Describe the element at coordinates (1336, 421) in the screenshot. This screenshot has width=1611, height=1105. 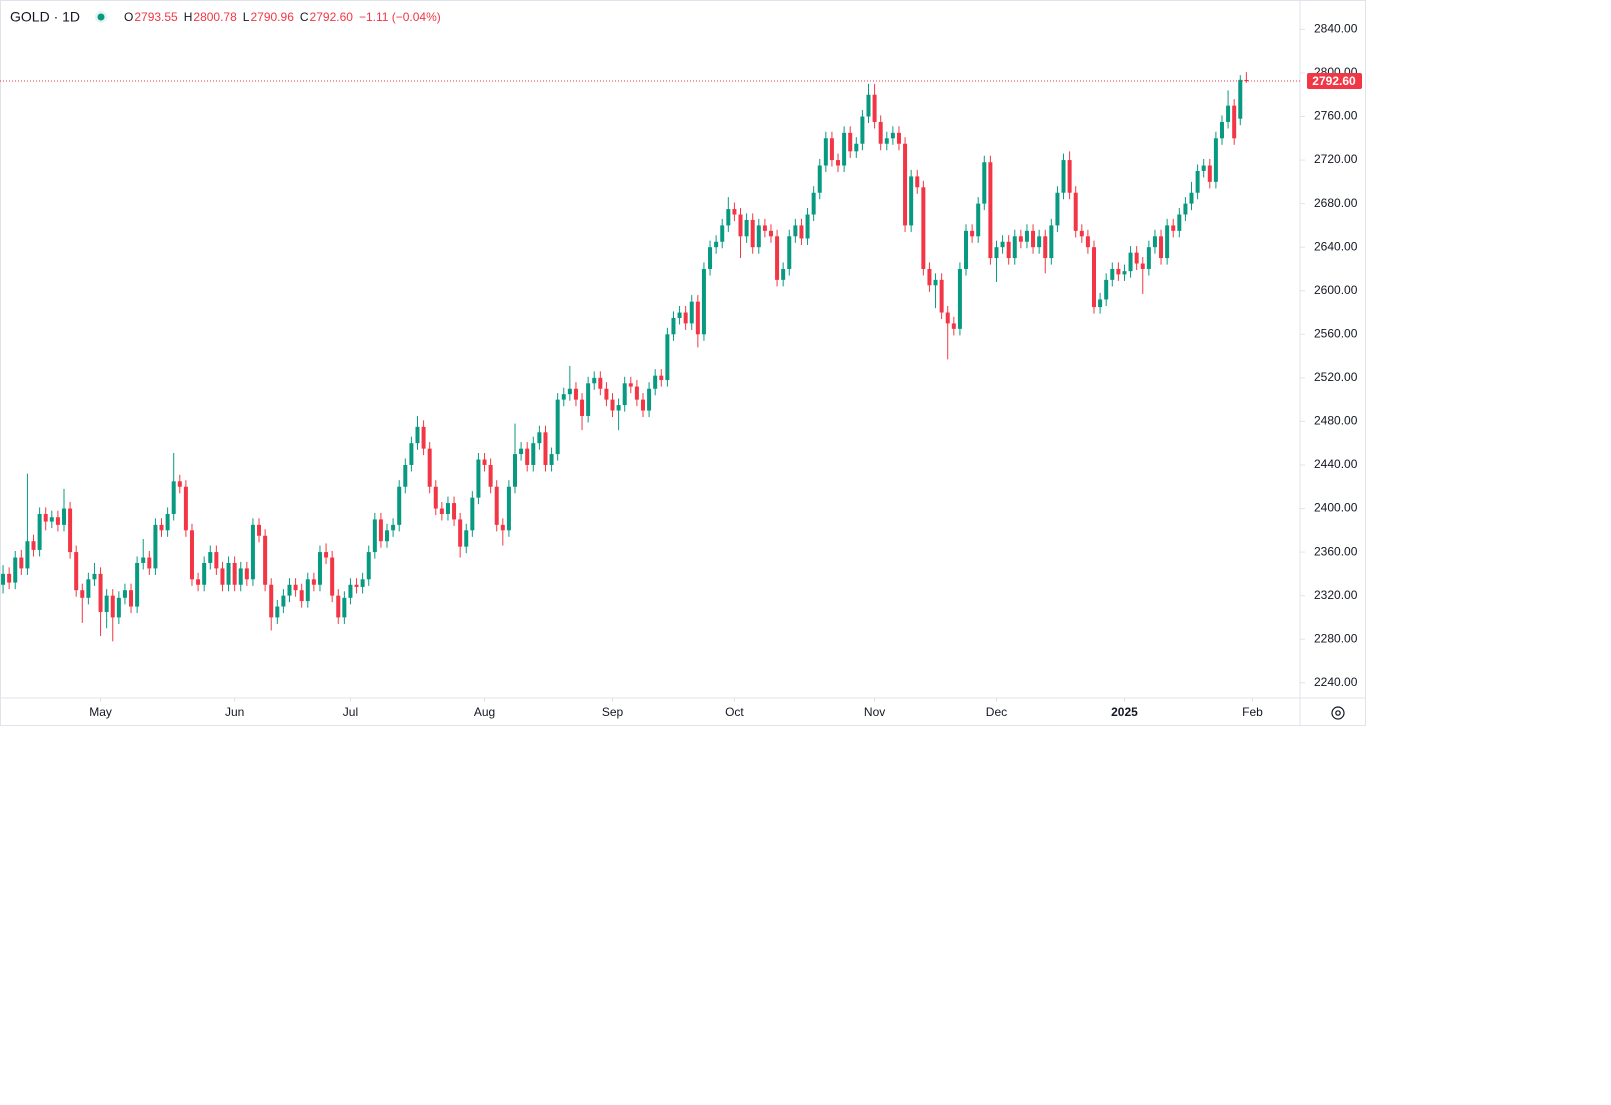
I see `y-tick-label: 2480.00` at that location.